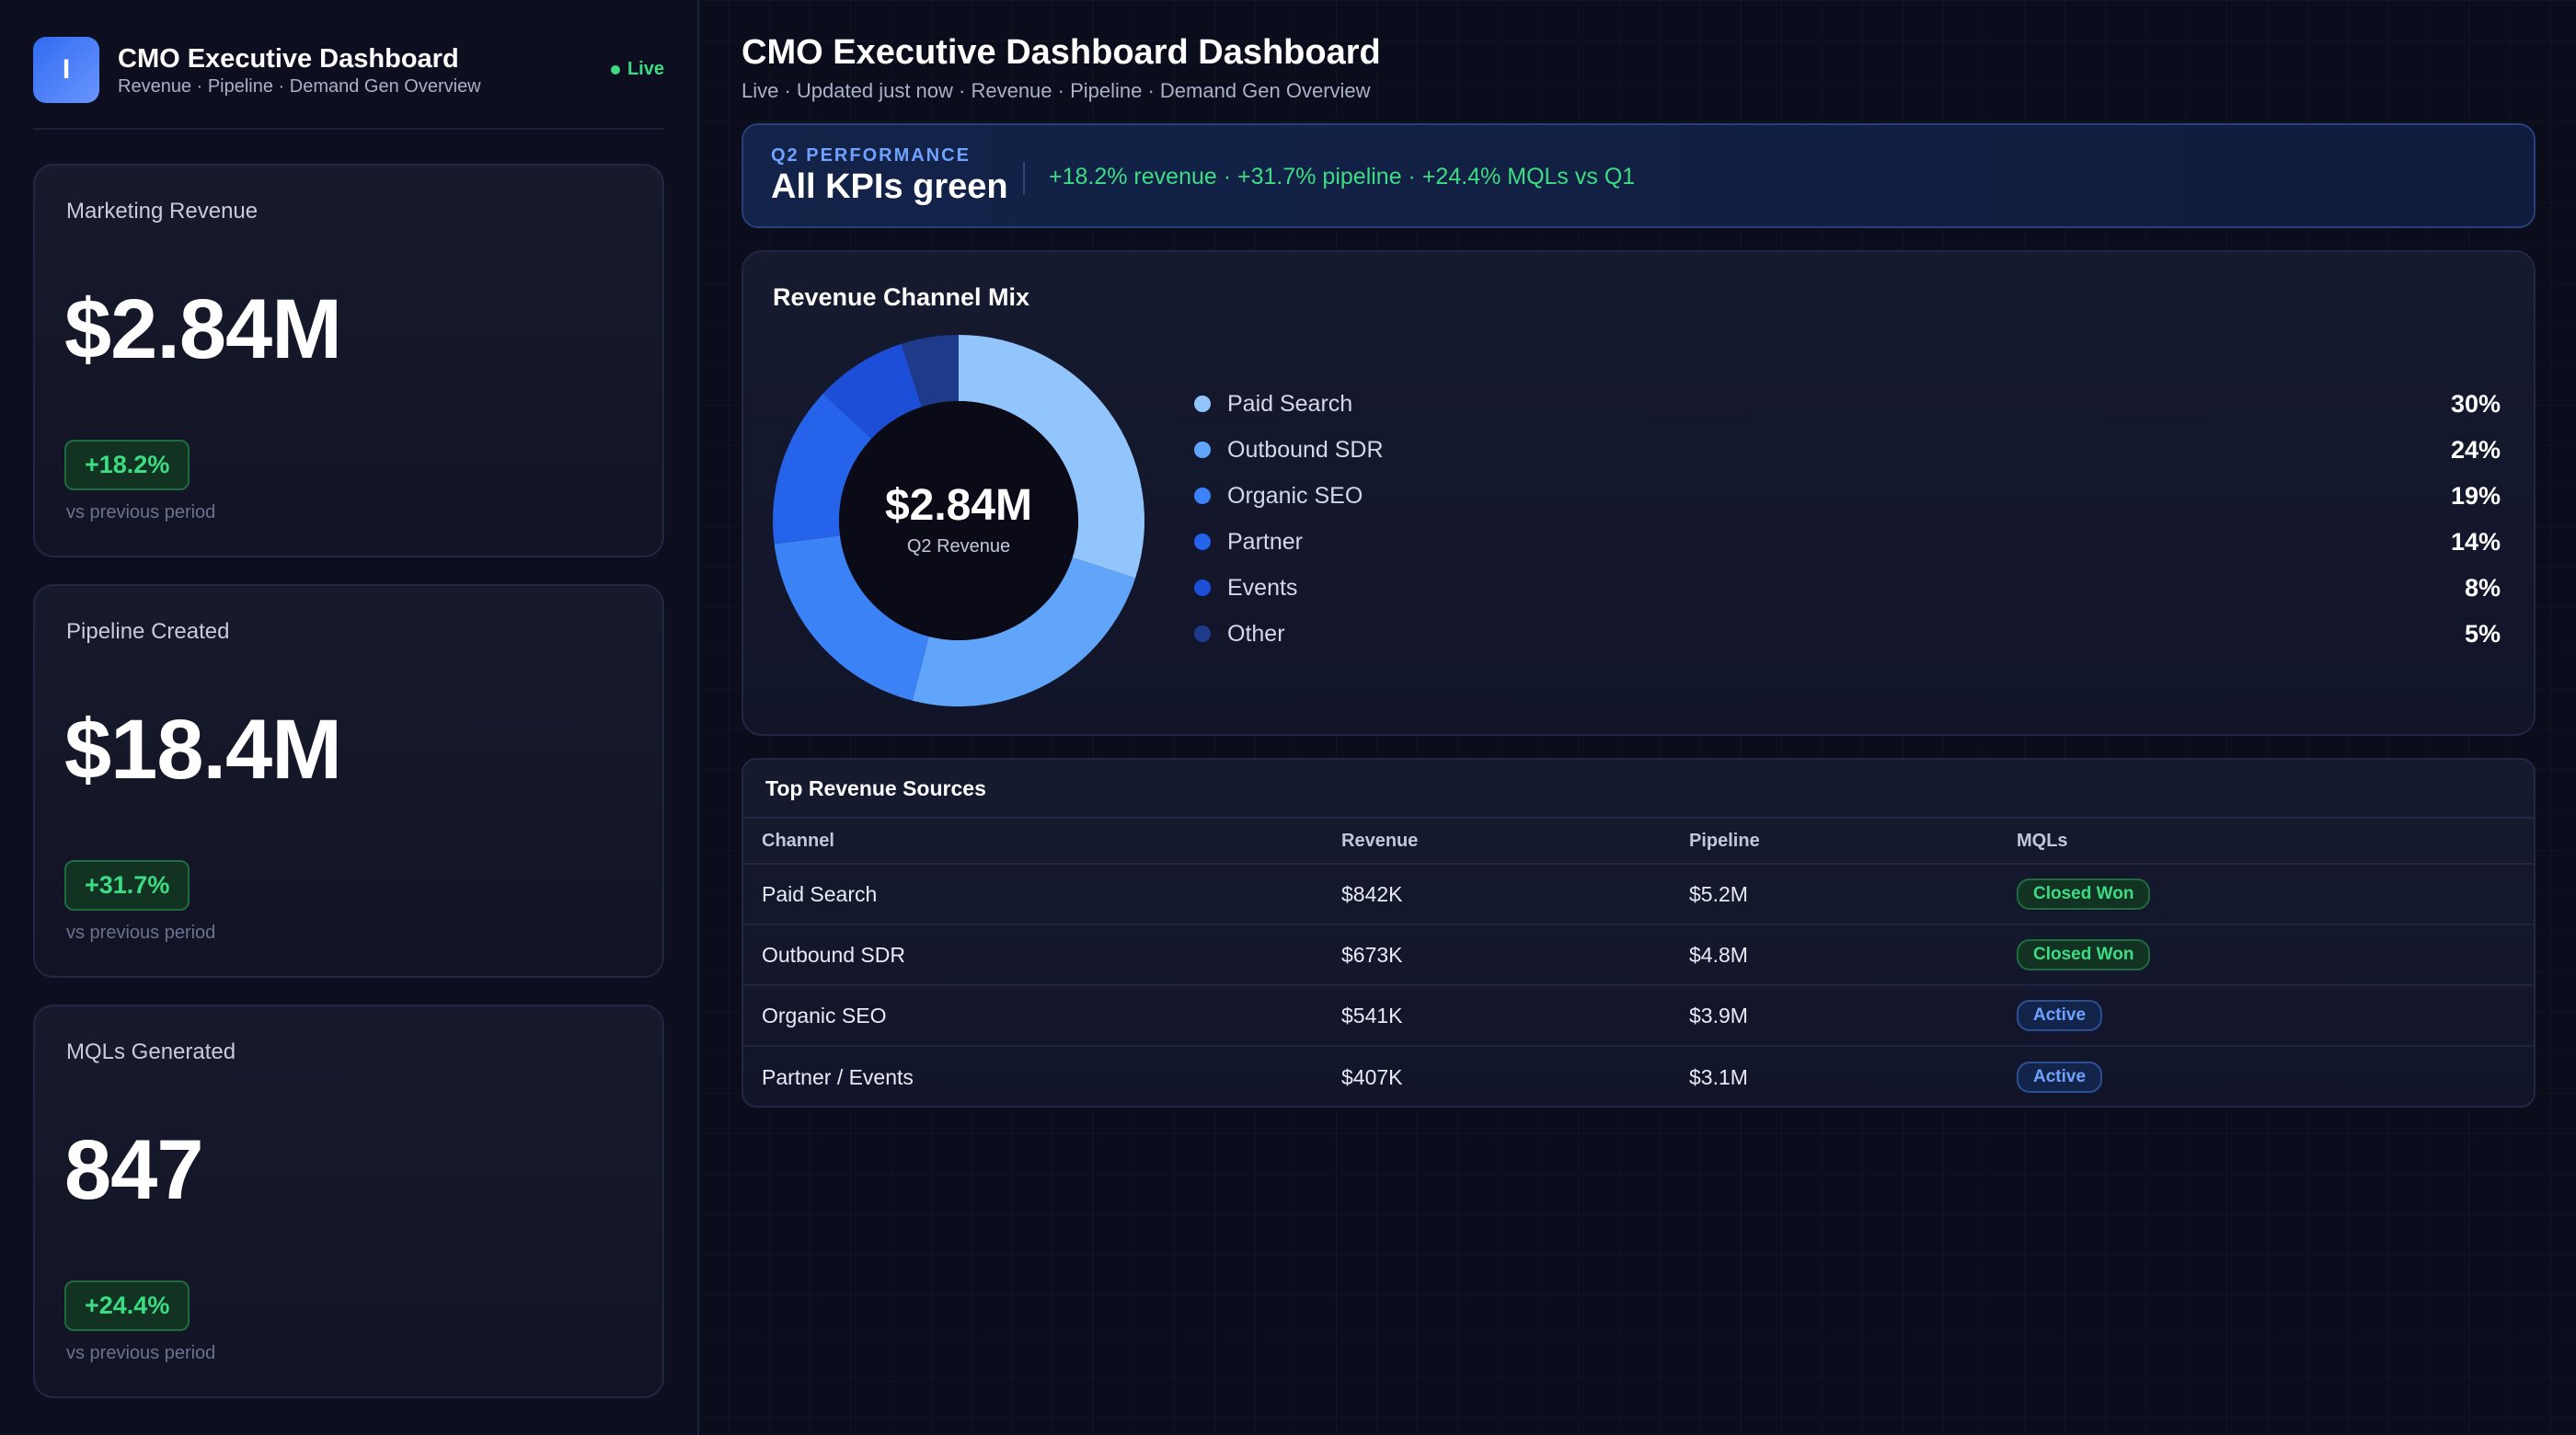 The height and width of the screenshot is (1435, 2576). I want to click on cell-pipeline: $3.9M, so click(1718, 1015).